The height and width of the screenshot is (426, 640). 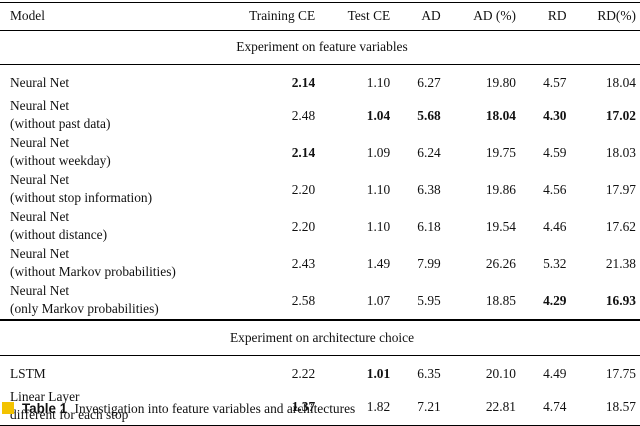 I want to click on value: 1.07, so click(x=378, y=300).